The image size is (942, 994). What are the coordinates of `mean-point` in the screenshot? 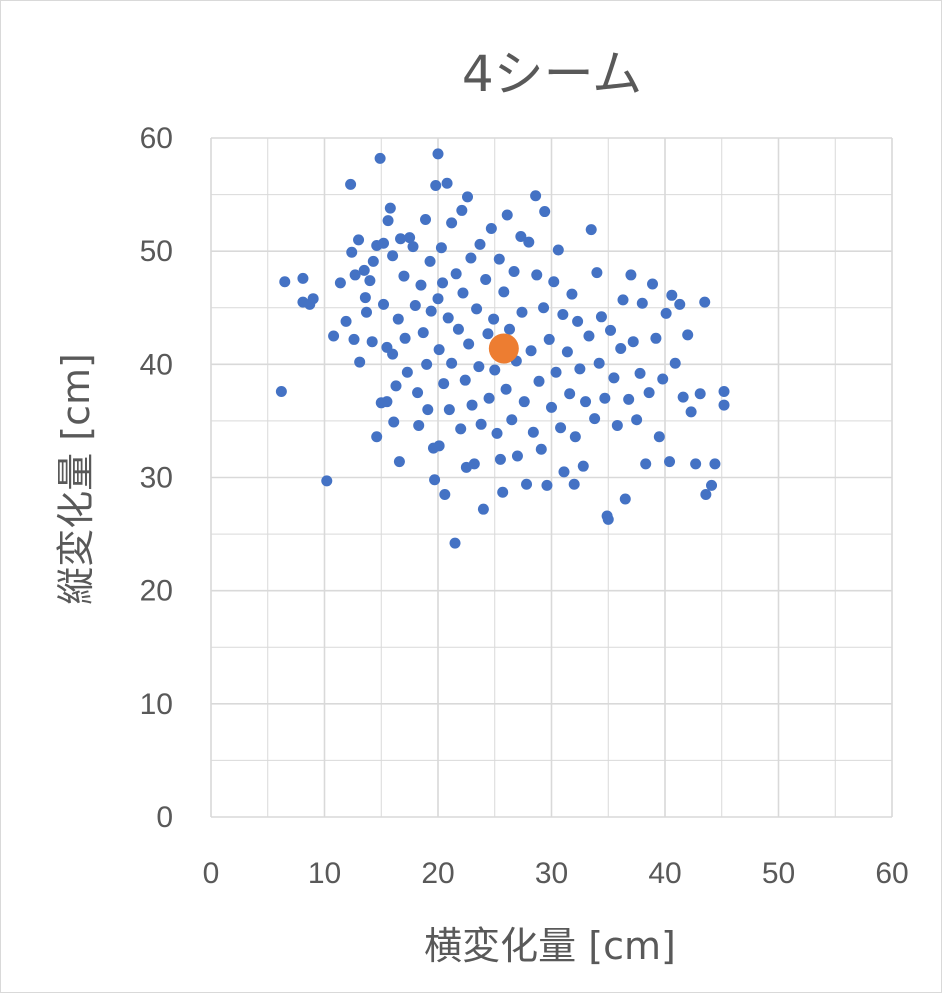 It's located at (503, 348).